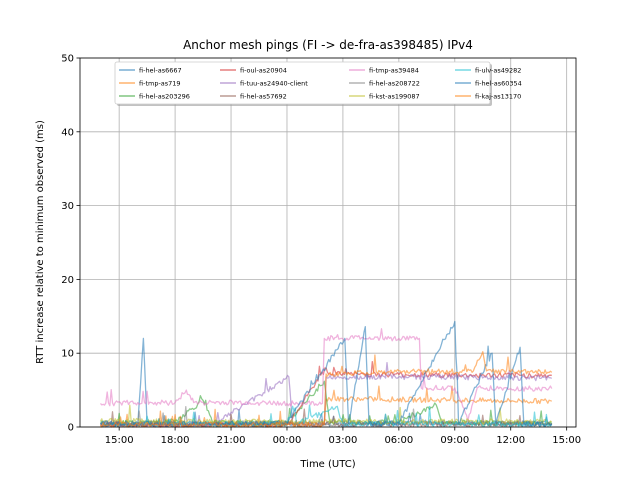 This screenshot has height=480, width=640. I want to click on x-tick-label: 12:00, so click(510, 440).